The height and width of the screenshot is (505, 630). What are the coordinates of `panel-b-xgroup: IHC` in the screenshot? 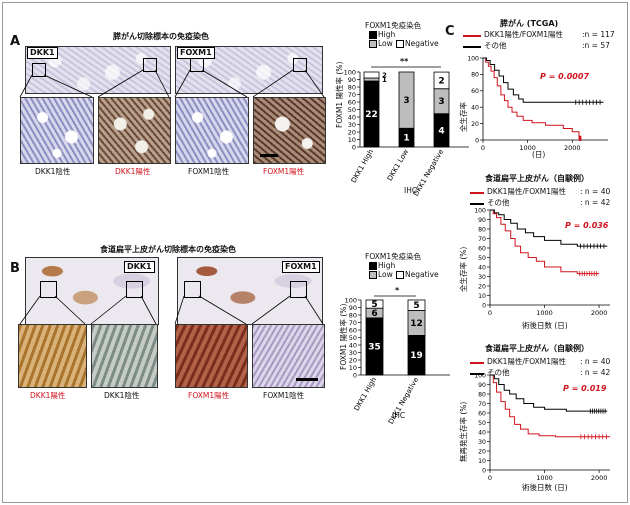 It's located at (399, 415).